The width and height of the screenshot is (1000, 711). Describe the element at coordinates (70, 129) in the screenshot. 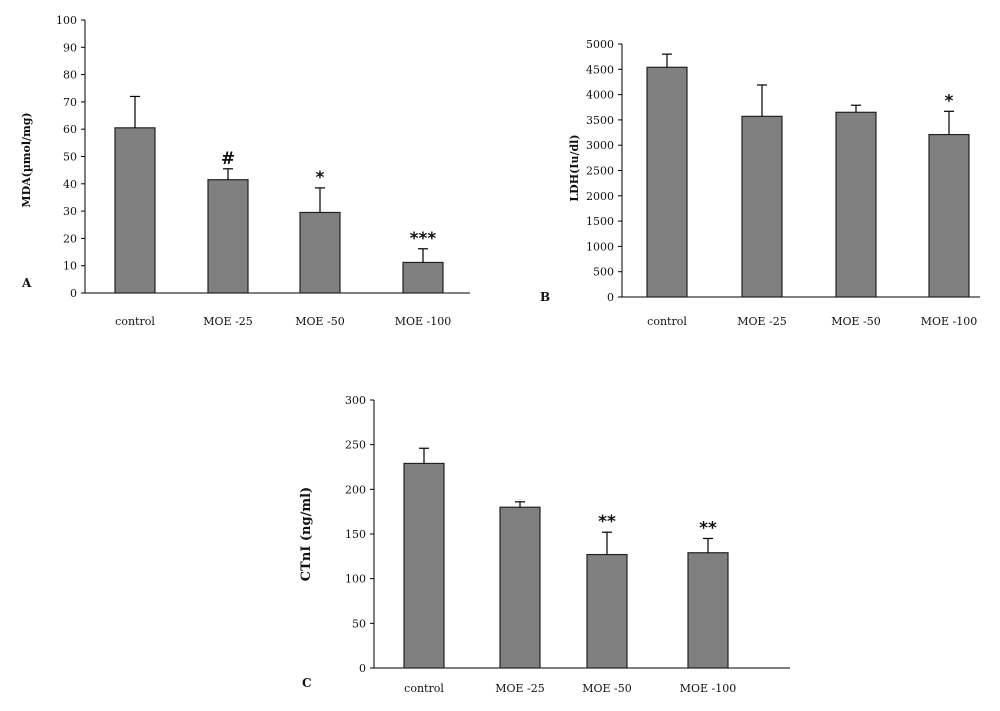

I see `chart-a-y-tick-label: 60` at that location.